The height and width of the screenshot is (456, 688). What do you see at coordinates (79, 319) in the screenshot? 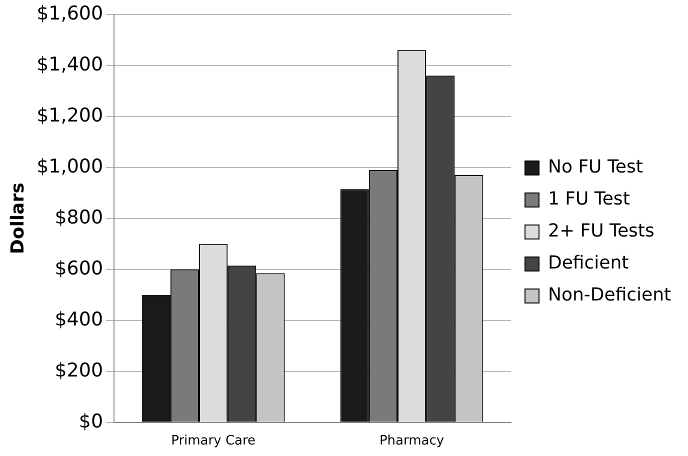
I see `y-tick-label: $400` at bounding box center [79, 319].